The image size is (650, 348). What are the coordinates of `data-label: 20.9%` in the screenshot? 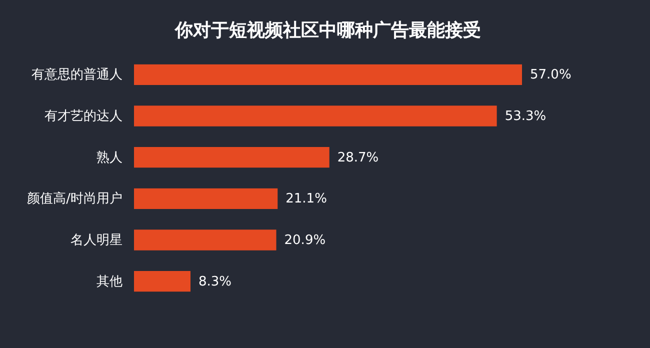 It's located at (305, 240).